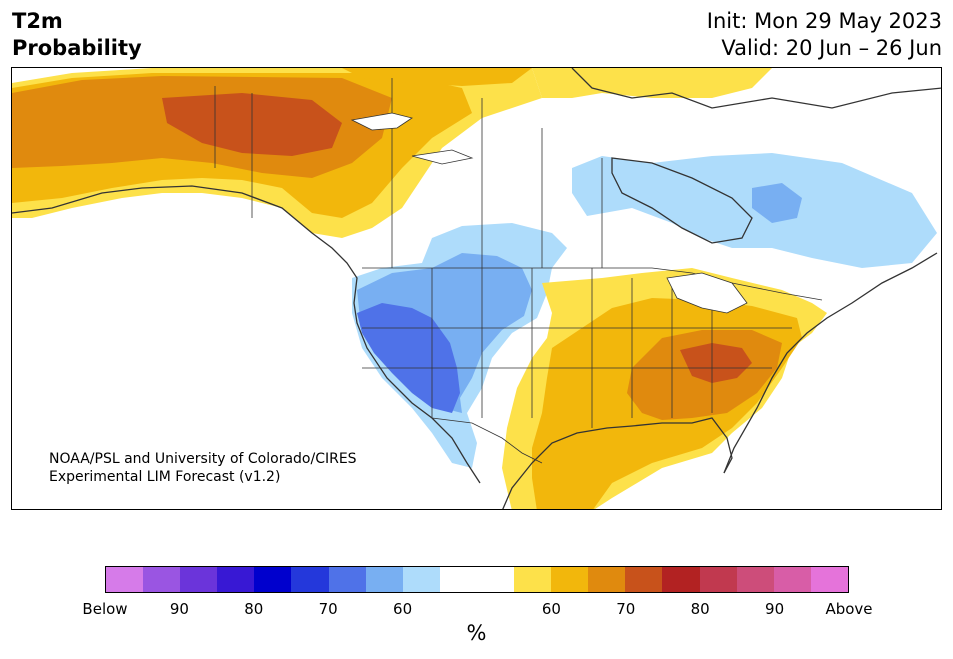  I want to click on colorbar-tick-label: Below, so click(105, 609).